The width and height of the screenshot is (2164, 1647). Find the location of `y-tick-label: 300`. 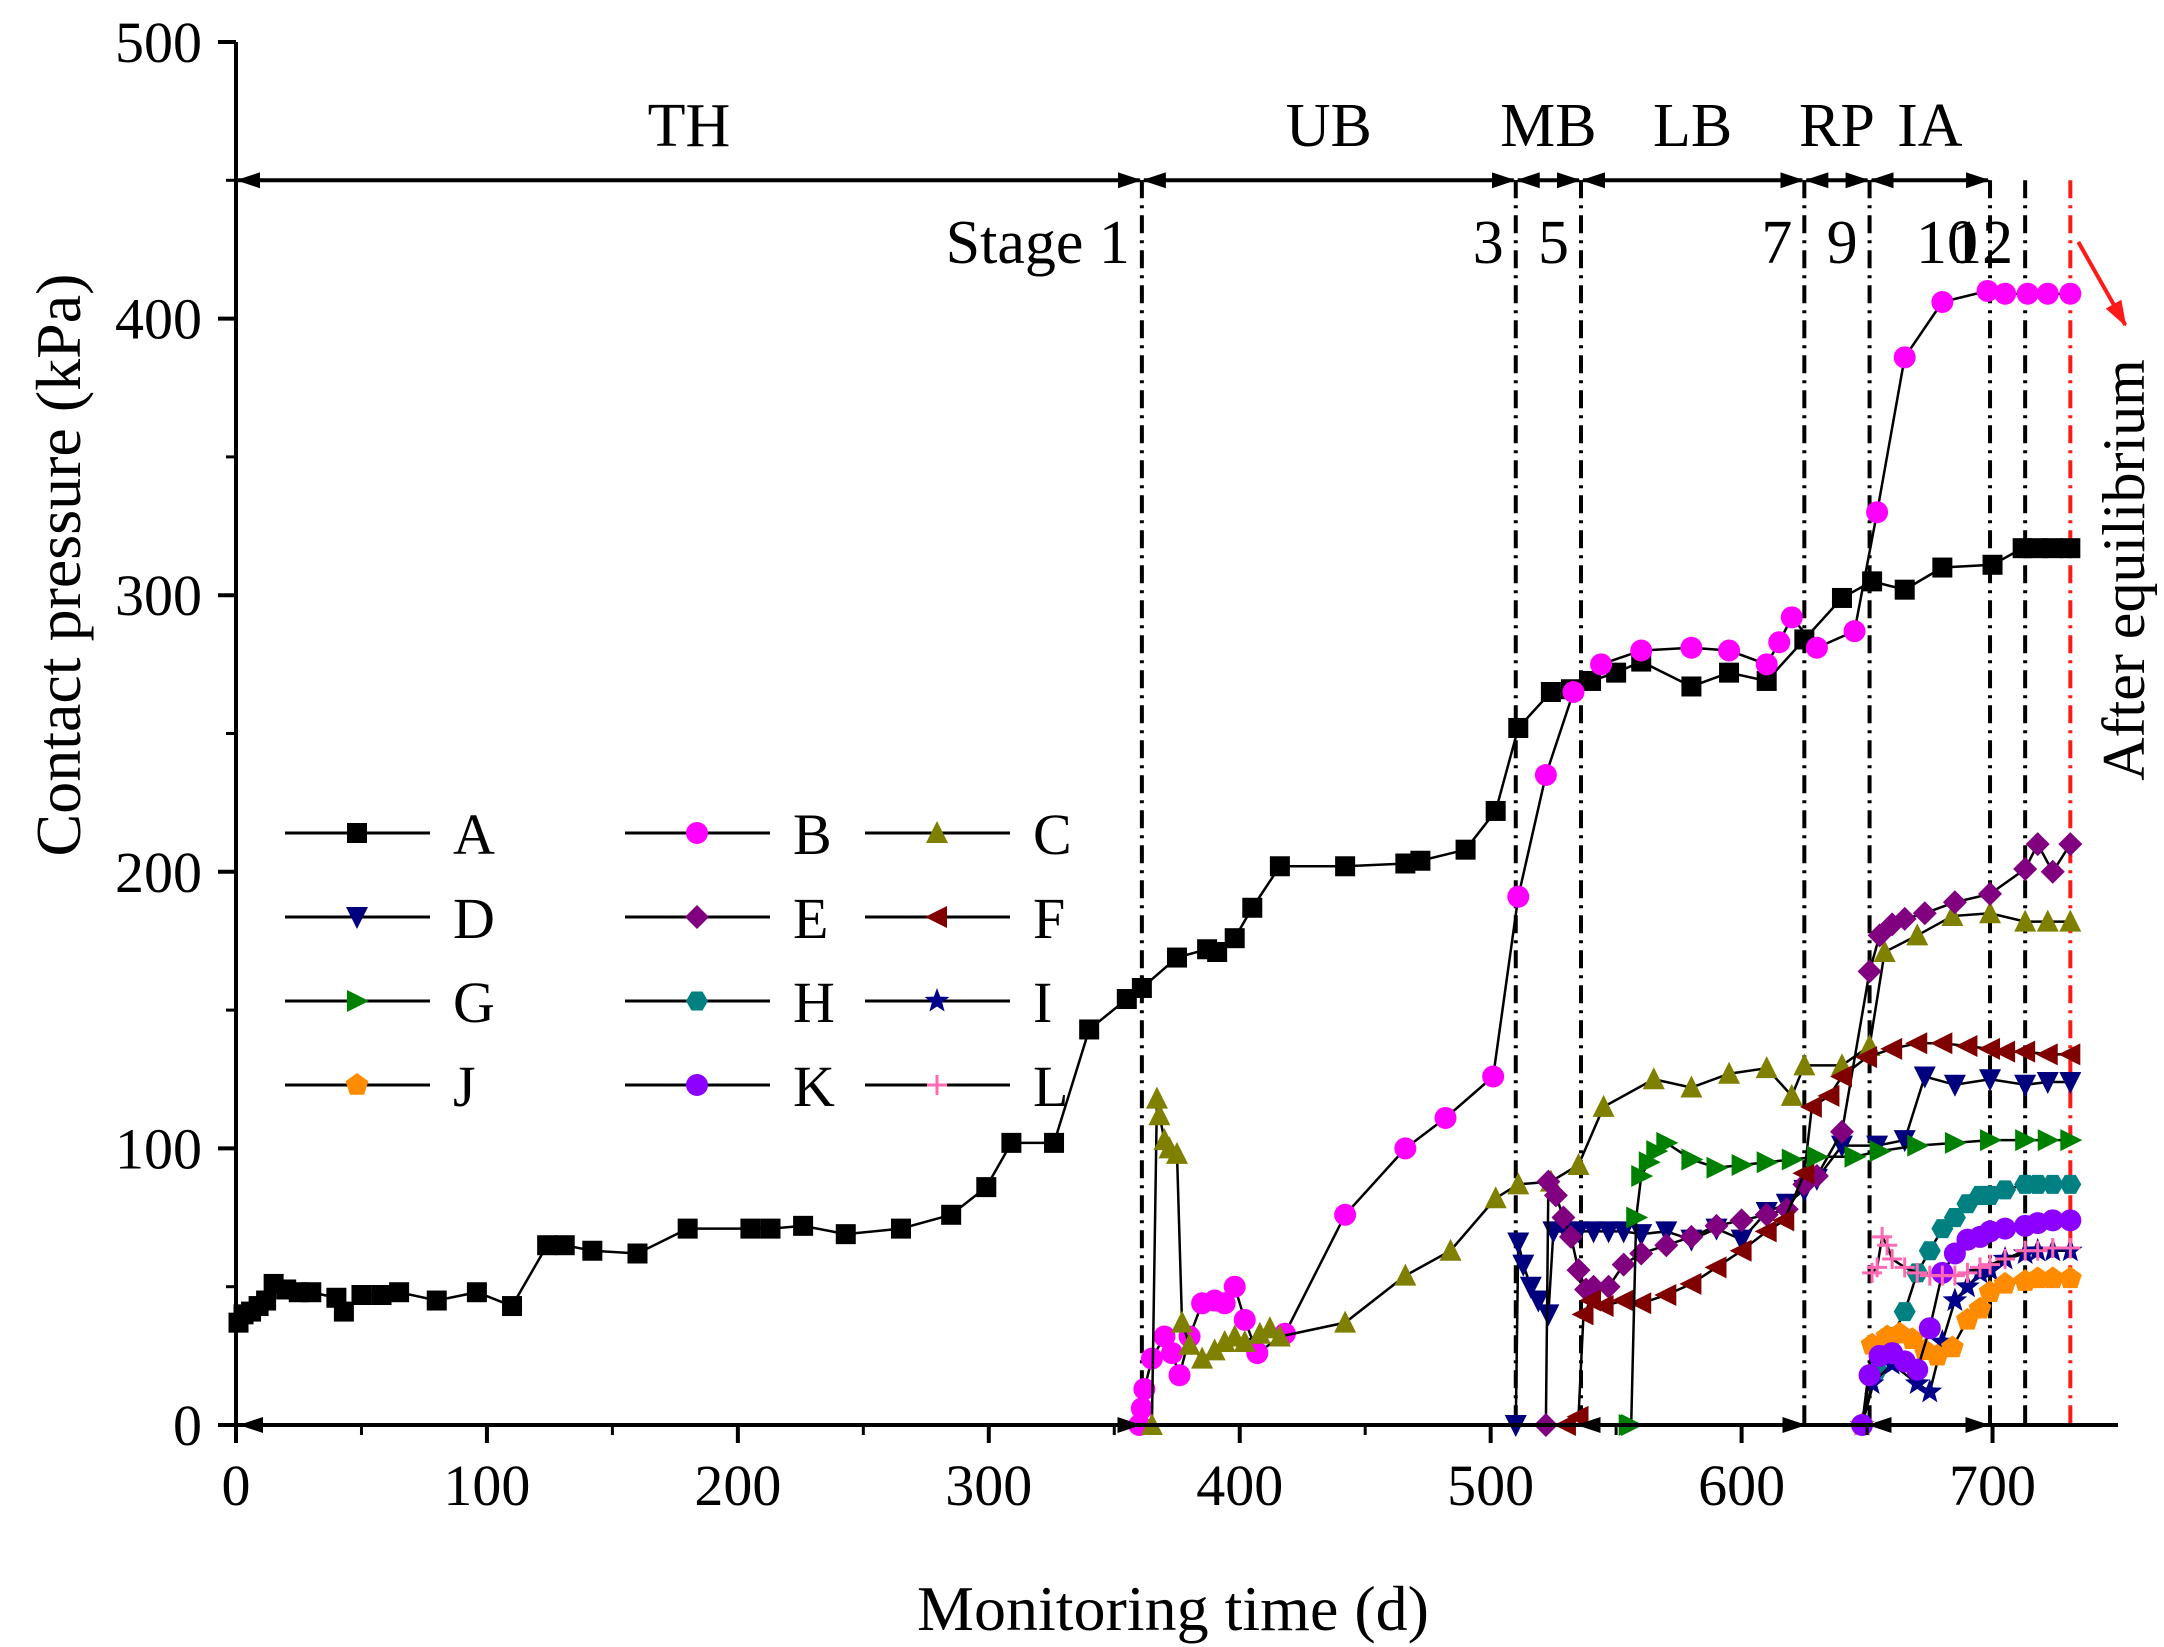

y-tick-label: 300 is located at coordinates (158, 595).